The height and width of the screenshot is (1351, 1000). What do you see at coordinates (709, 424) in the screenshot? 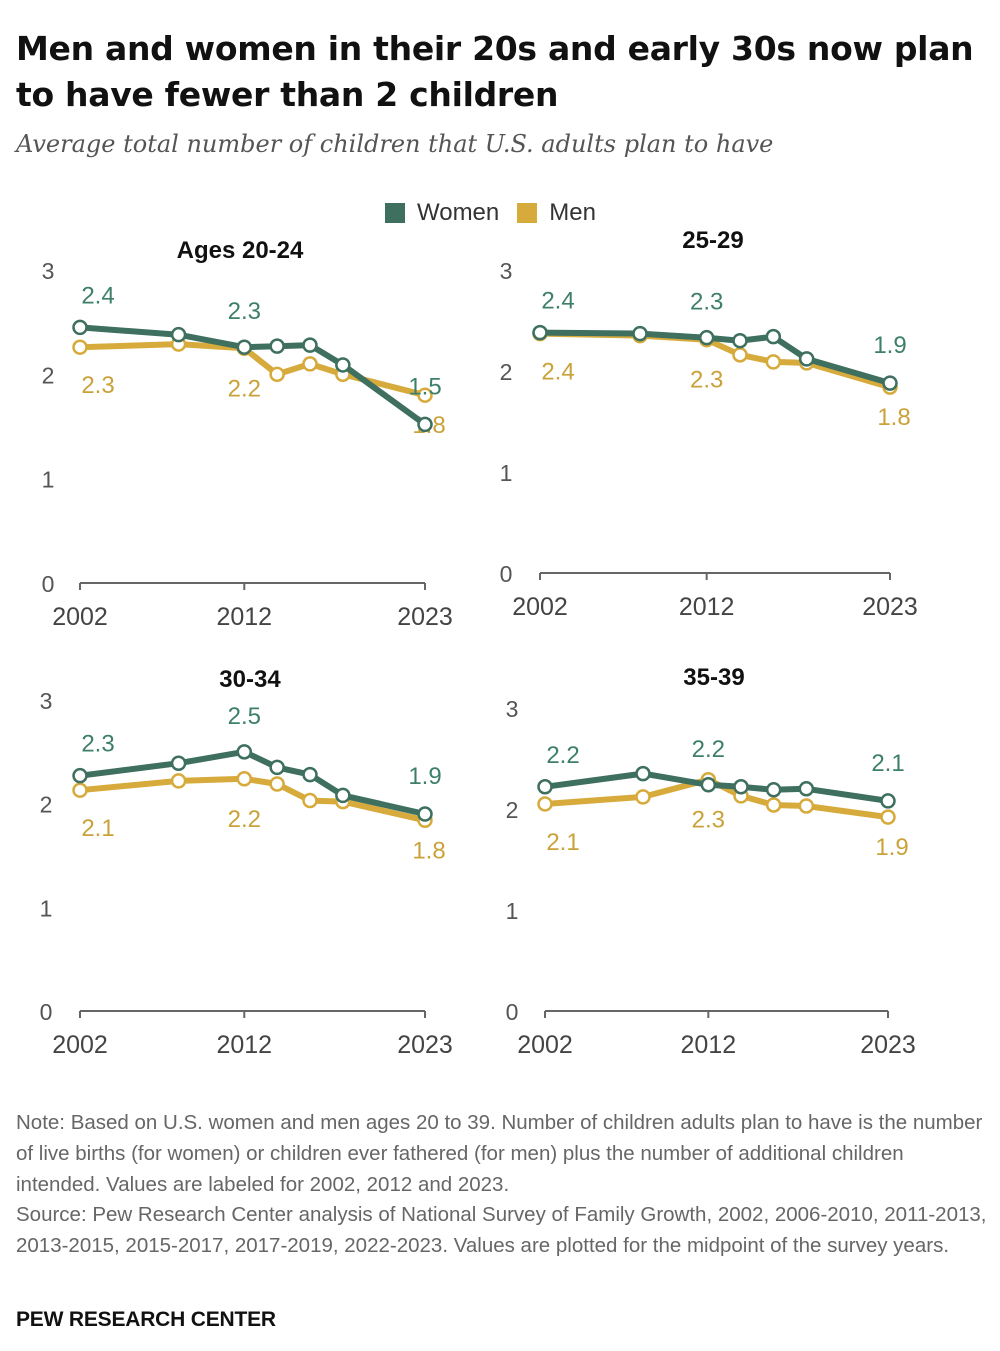
I see `chart-panel-2: 25-29 0 1 2 3 2002 2012 2023 2.4 2.3 1.8 2.4 2.3 1.9` at bounding box center [709, 424].